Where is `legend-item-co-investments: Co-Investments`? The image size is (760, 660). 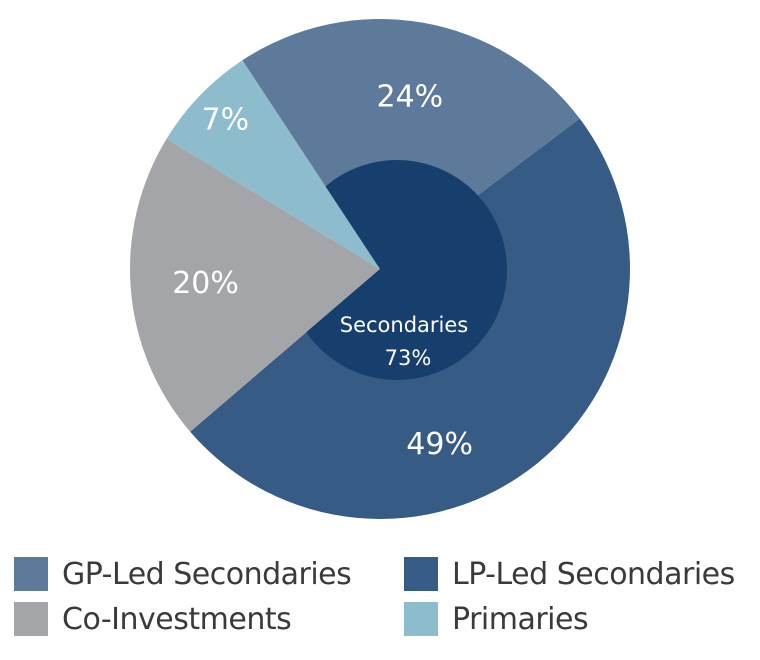 legend-item-co-investments: Co-Investments is located at coordinates (153, 619).